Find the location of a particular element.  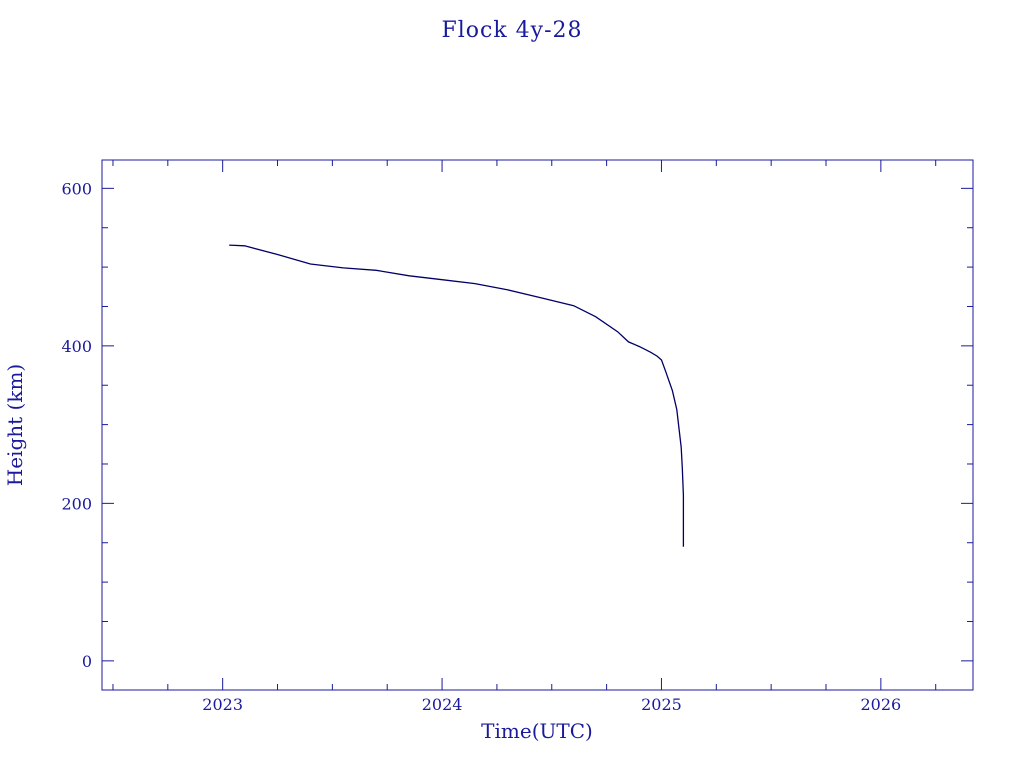

x-tick-label: 2024 is located at coordinates (442, 704).